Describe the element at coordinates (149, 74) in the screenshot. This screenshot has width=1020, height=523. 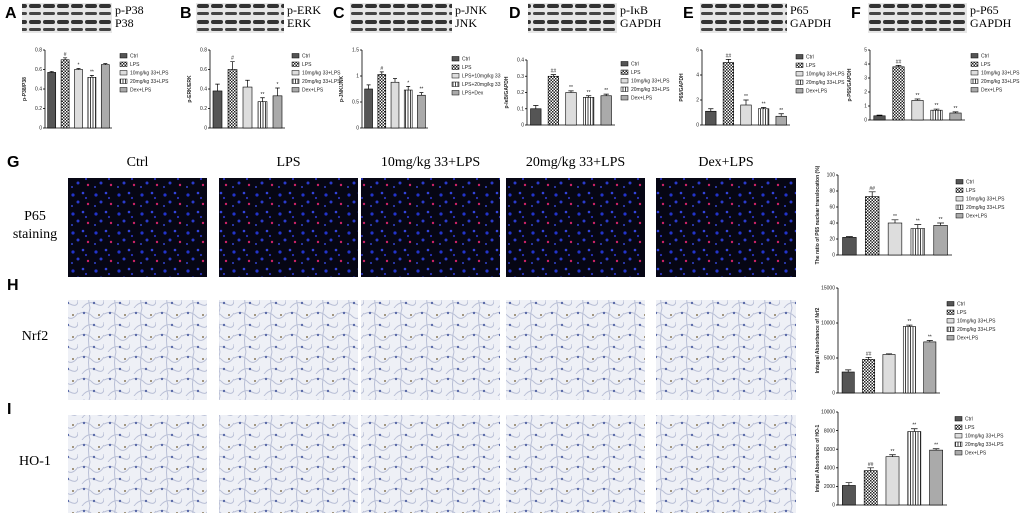
I see `legend-label: 10mg/kg 33+LPS` at that location.